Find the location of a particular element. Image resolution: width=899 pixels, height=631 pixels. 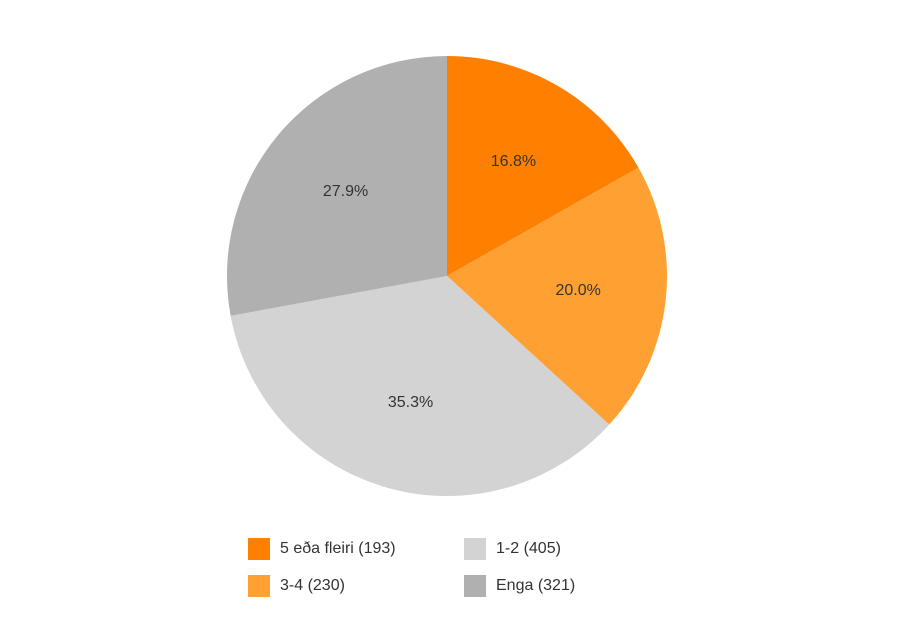

legend-label: 5 eða fleiri (193) is located at coordinates (338, 548).